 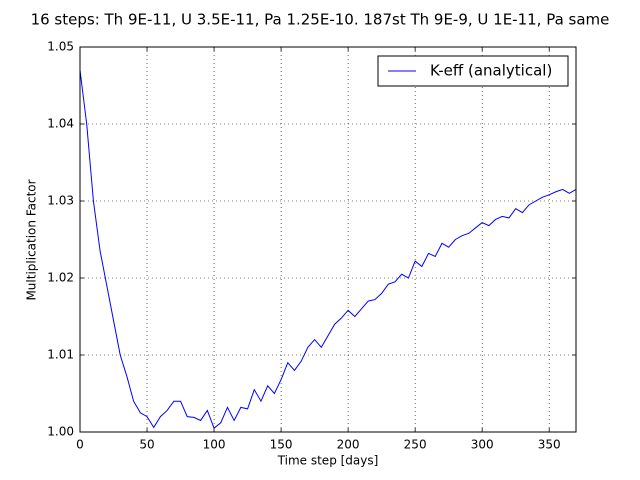 What do you see at coordinates (32, 239) in the screenshot?
I see `y-axis-label: Multiplication Factor` at bounding box center [32, 239].